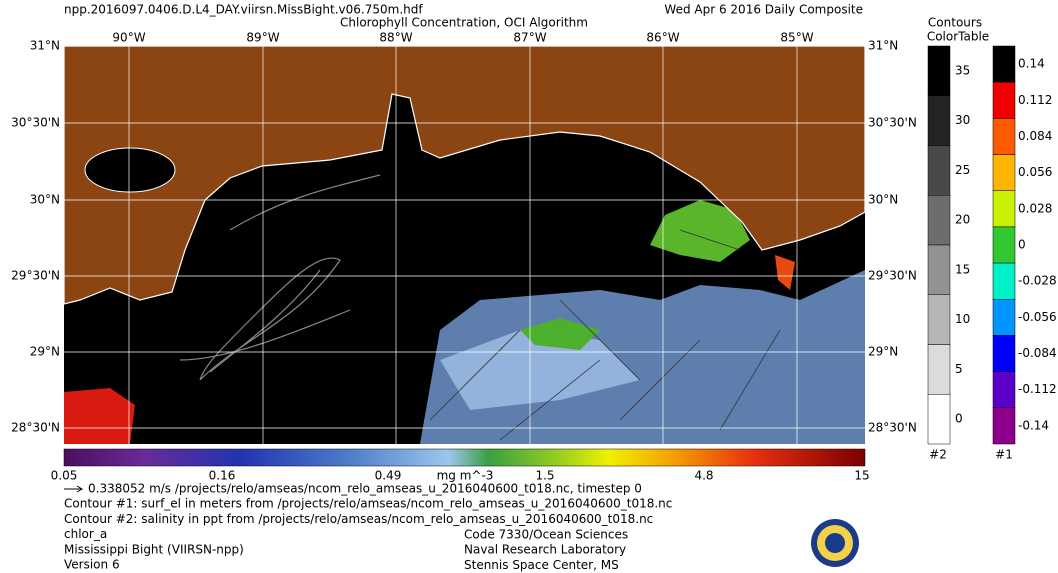 The image size is (1058, 573). What do you see at coordinates (1004, 455) in the screenshot?
I see `contour1-id: #1` at bounding box center [1004, 455].